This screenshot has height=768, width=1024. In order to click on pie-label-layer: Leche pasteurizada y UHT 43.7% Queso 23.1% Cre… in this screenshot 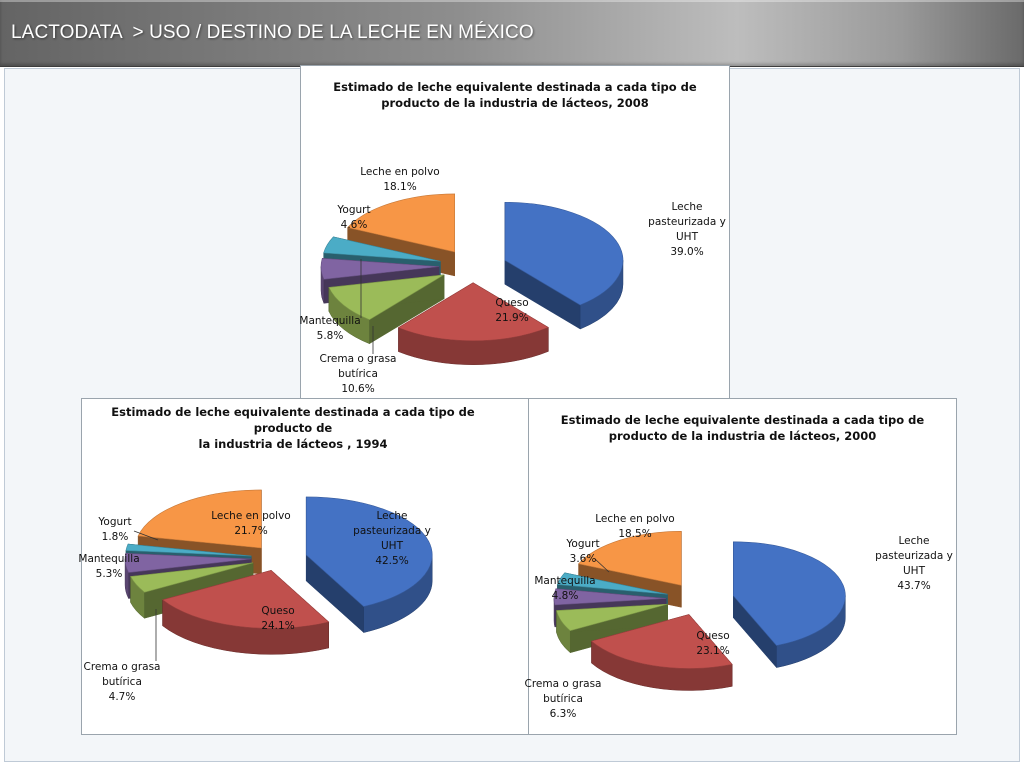, I will do `click(739, 616)`.